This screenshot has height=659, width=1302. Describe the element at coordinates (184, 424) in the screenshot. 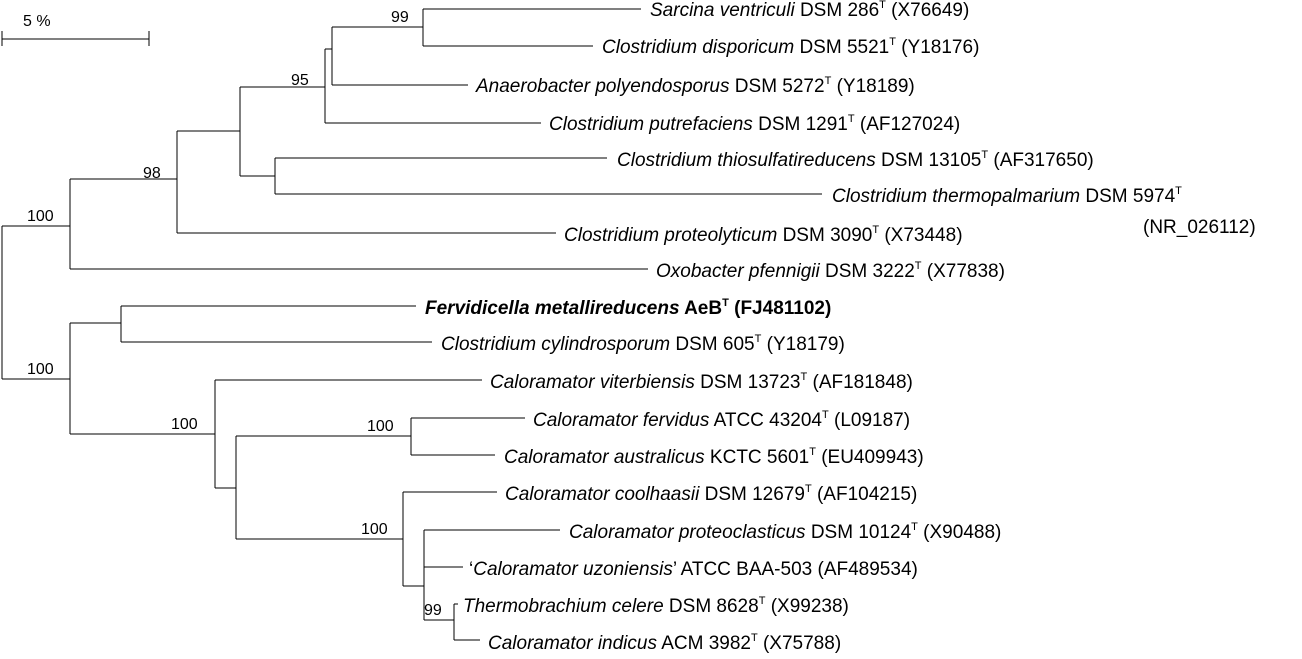

I see `bootstrap-100-caloramator: 100` at that location.